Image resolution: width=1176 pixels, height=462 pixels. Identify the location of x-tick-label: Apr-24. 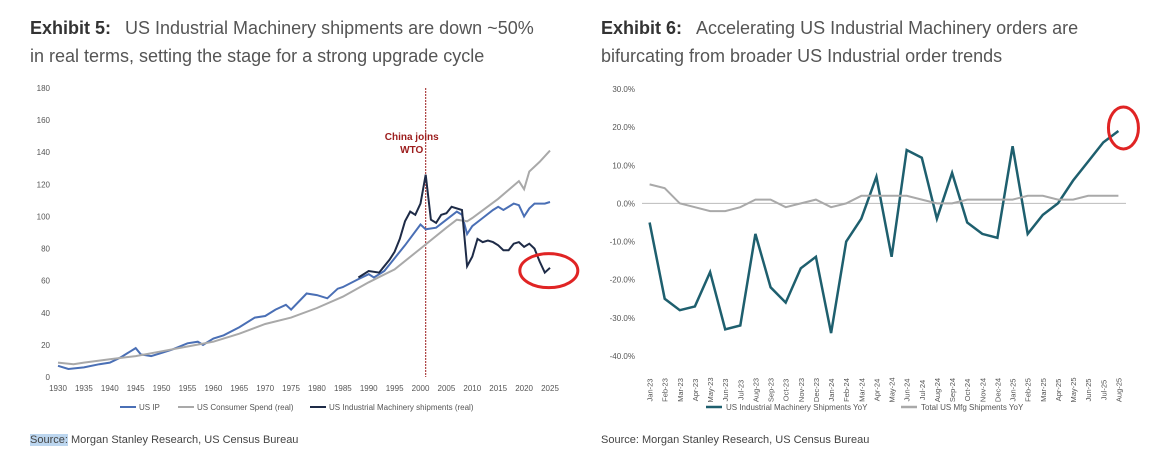
(876, 390).